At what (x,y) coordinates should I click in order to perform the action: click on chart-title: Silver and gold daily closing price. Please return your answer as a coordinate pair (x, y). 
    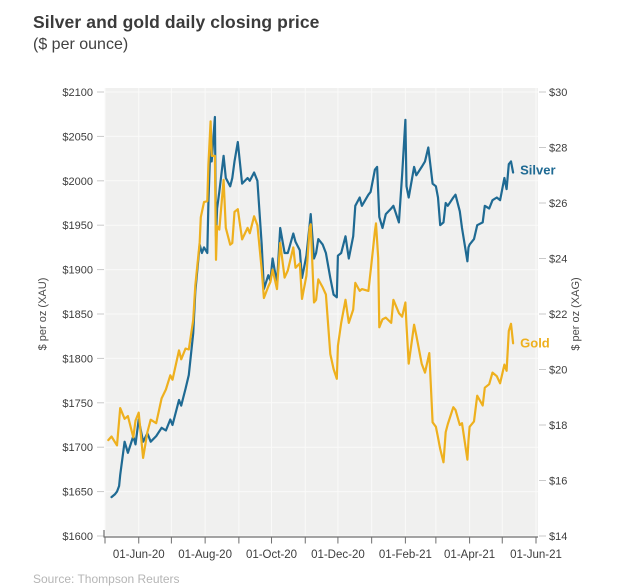
    Looking at the image, I should click on (176, 22).